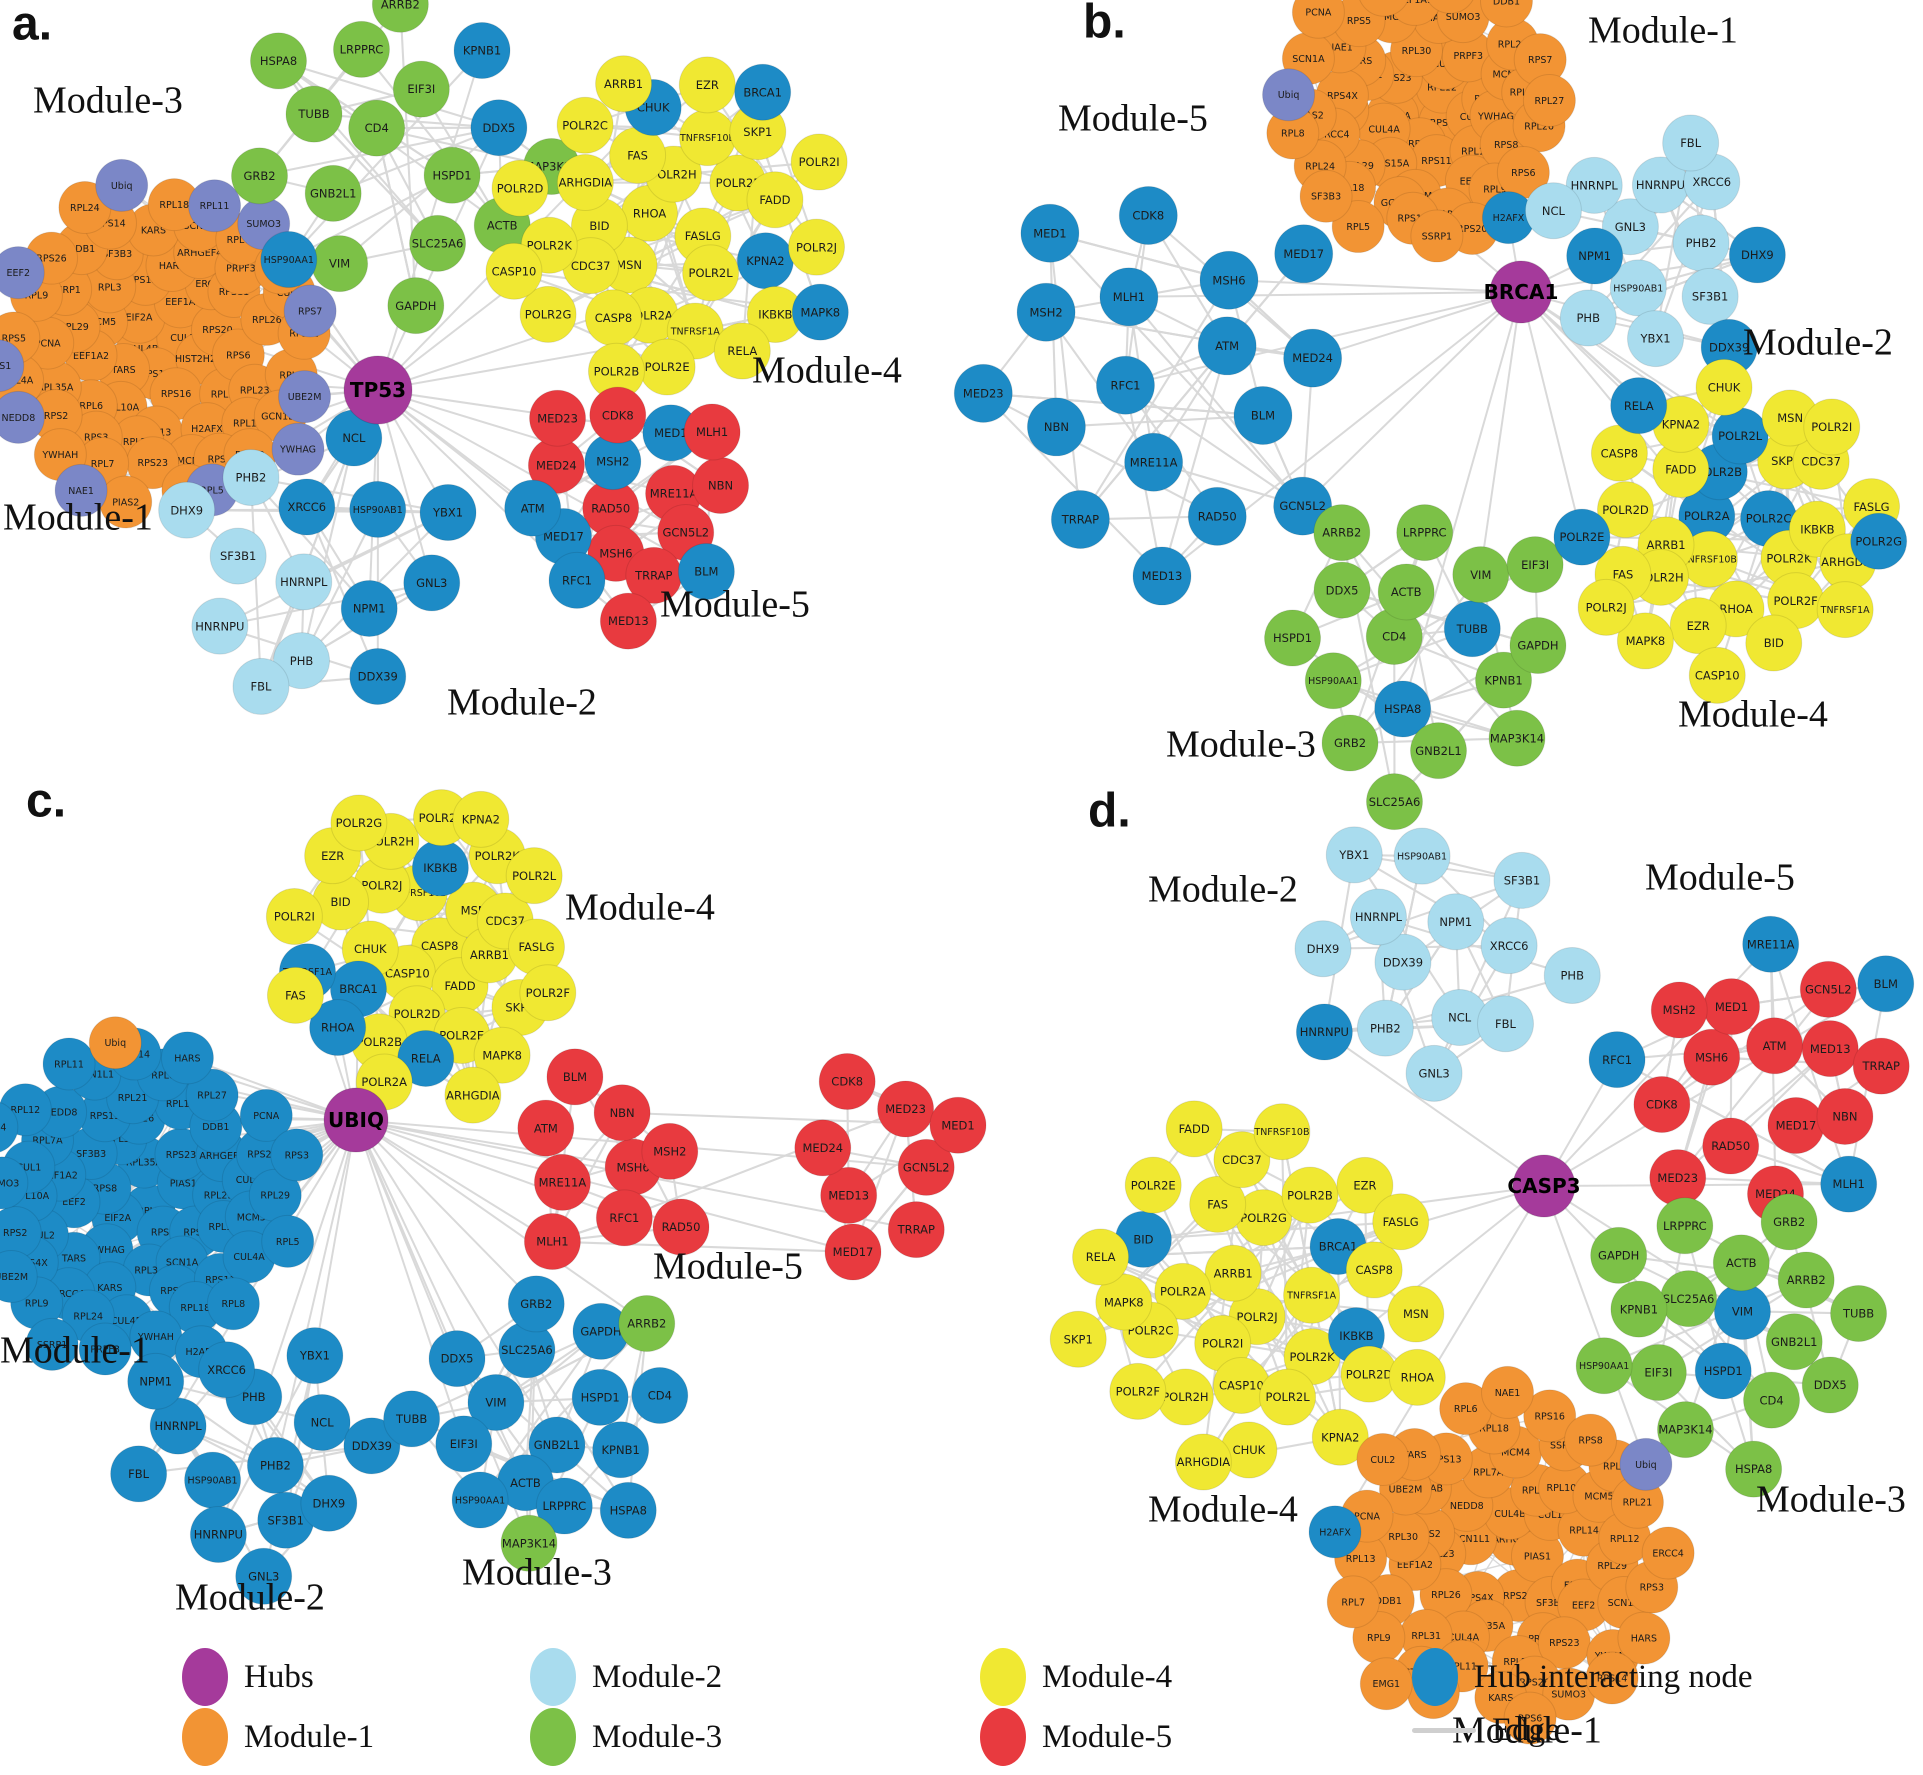 The height and width of the screenshot is (1775, 1923). Describe the element at coordinates (1227, 346) in the screenshot. I see `node-ATM: ATM` at that location.